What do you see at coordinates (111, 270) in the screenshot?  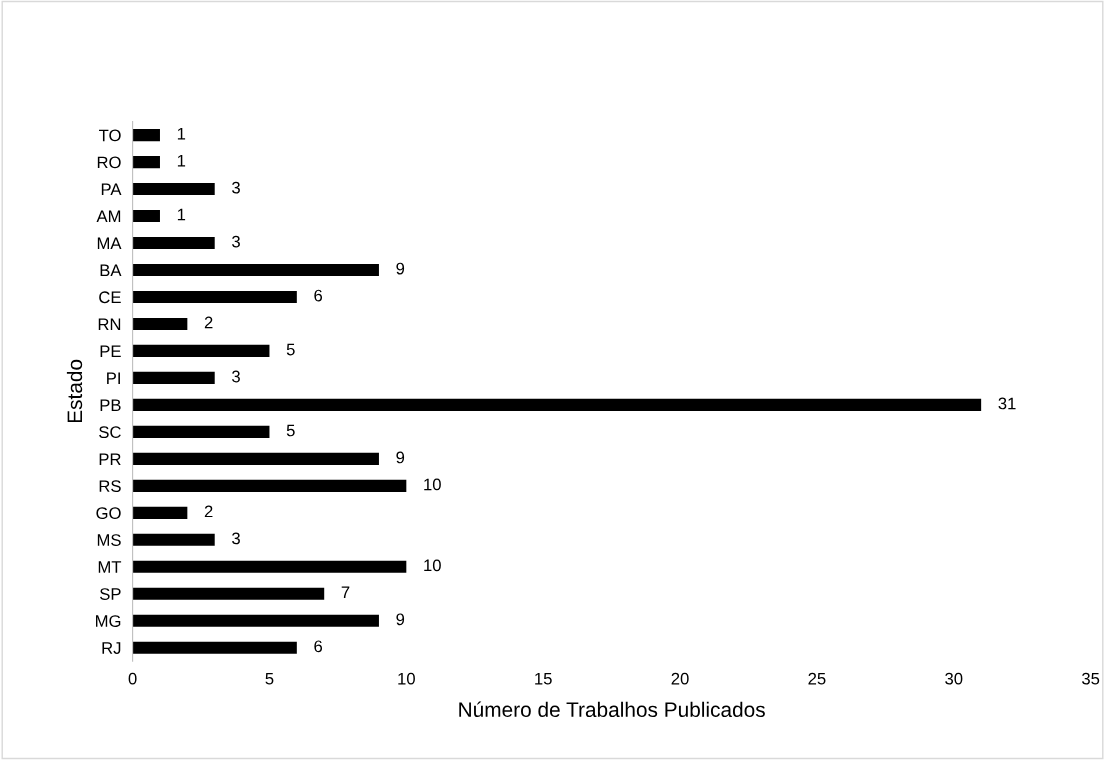 I see `y-tick-label: BA` at bounding box center [111, 270].